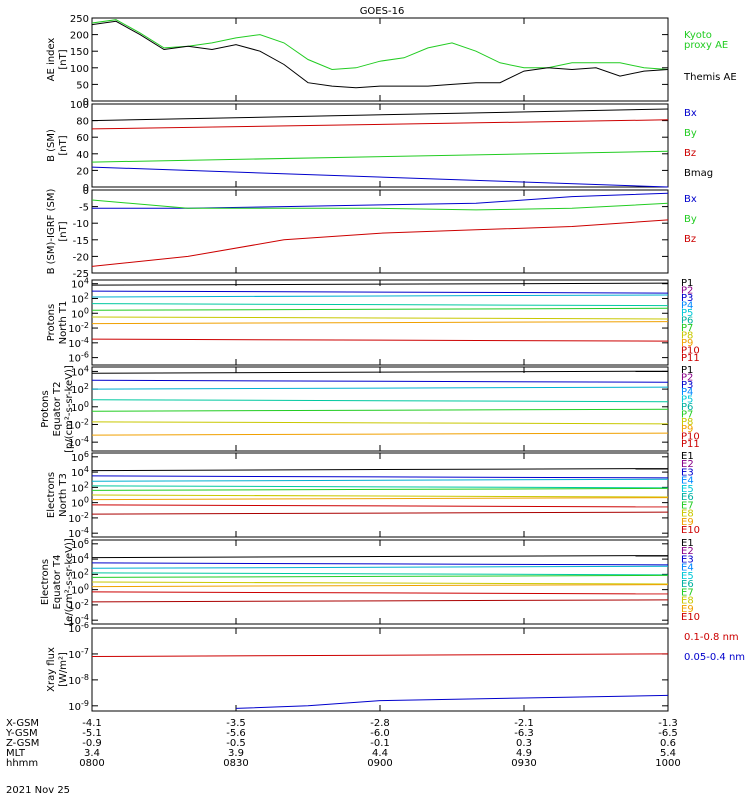 The width and height of the screenshot is (750, 800). Describe the element at coordinates (380, 655) in the screenshot. I see `series-line-0-1-0-8-nm` at that location.